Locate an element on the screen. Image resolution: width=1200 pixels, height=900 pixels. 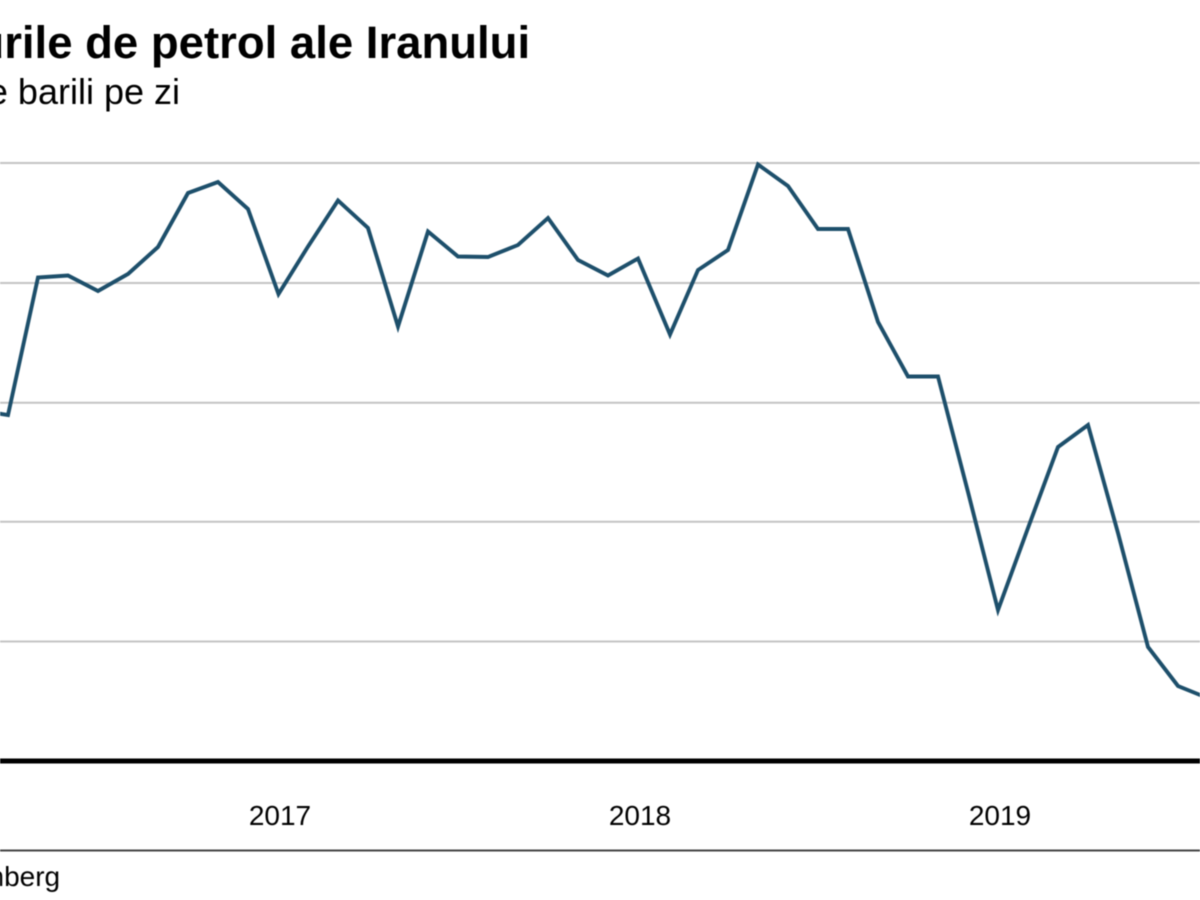
svg-text: 2018 is located at coordinates (640, 815).